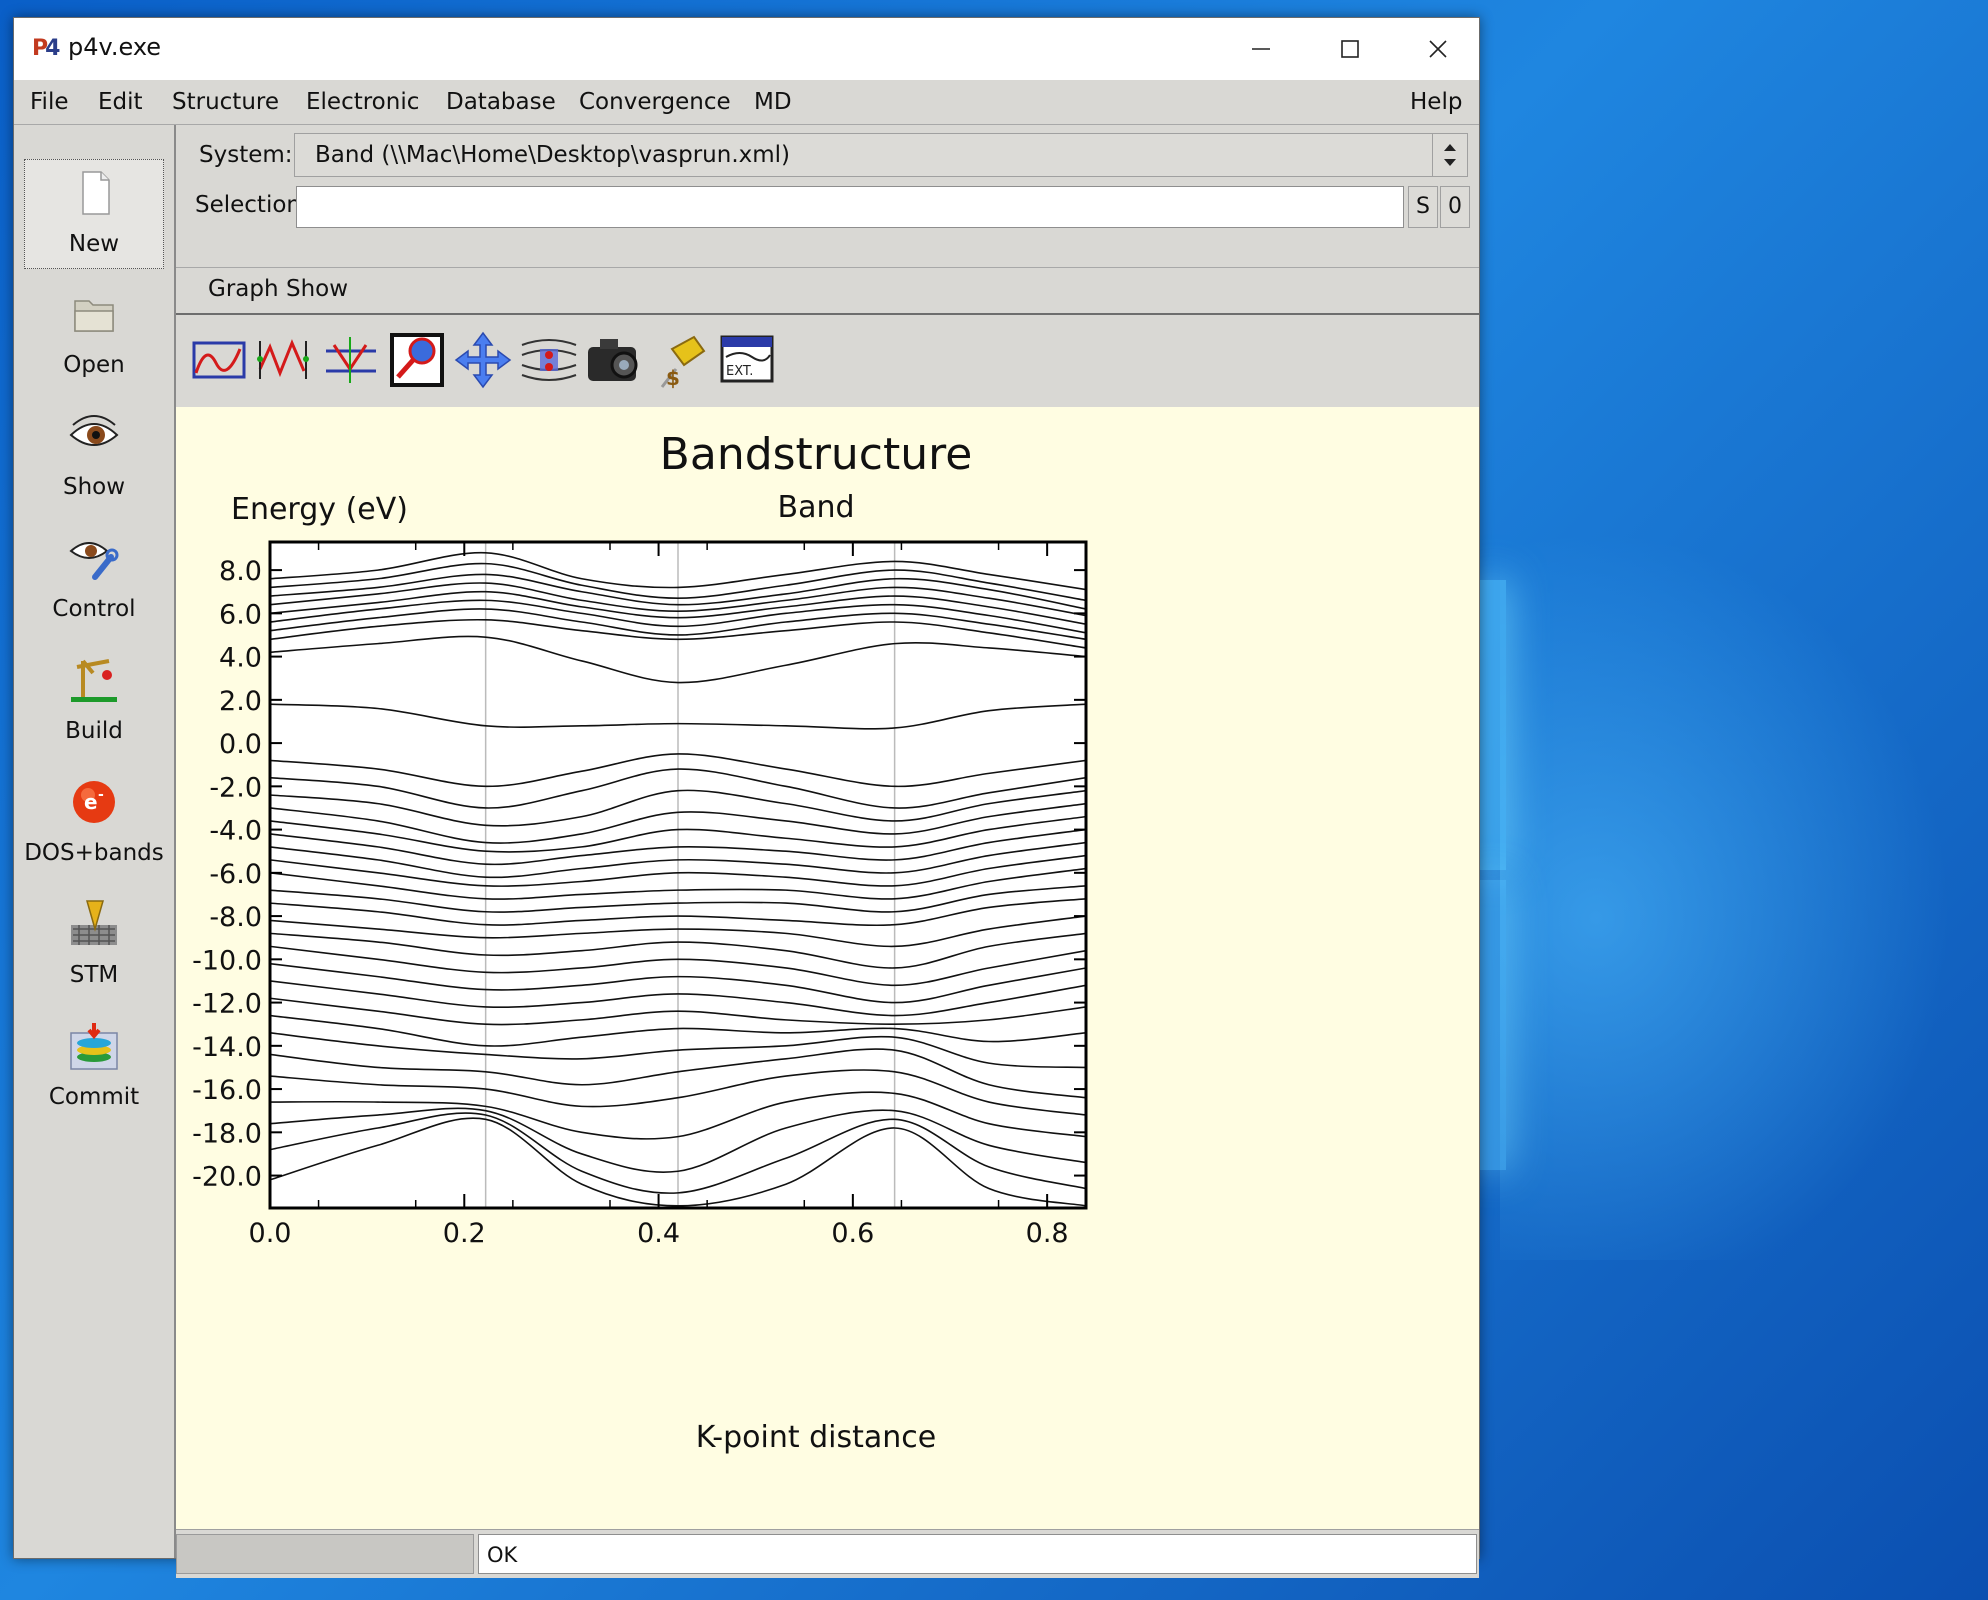 The height and width of the screenshot is (1600, 1988). What do you see at coordinates (325, 1554) in the screenshot?
I see `status-progress` at bounding box center [325, 1554].